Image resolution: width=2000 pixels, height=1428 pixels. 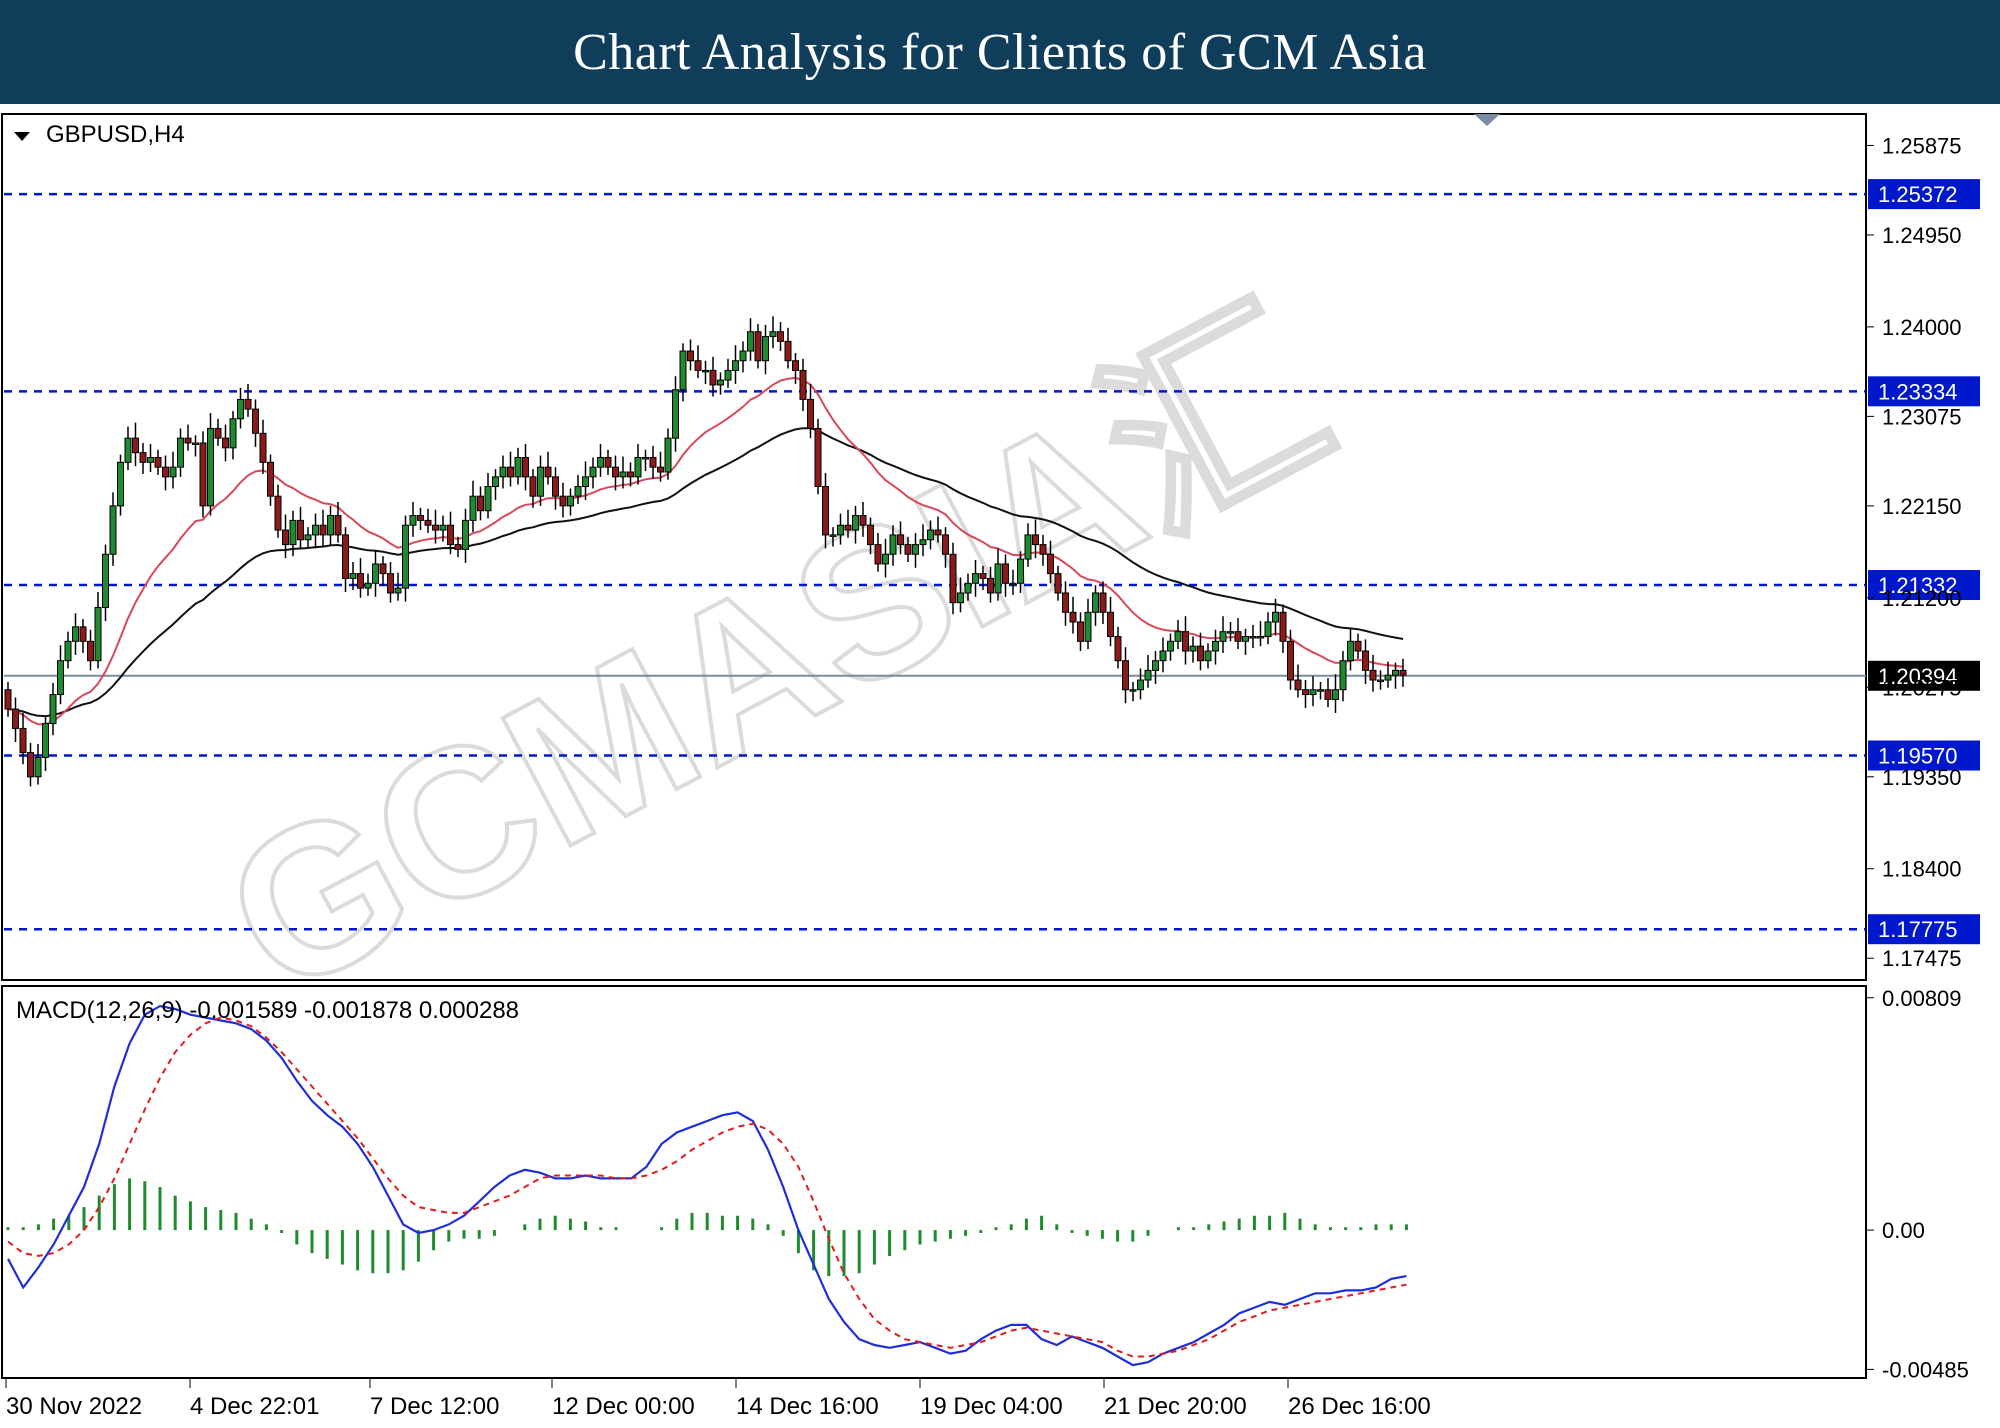 What do you see at coordinates (1487, 120) in the screenshot?
I see `chart-shift-marker-icon` at bounding box center [1487, 120].